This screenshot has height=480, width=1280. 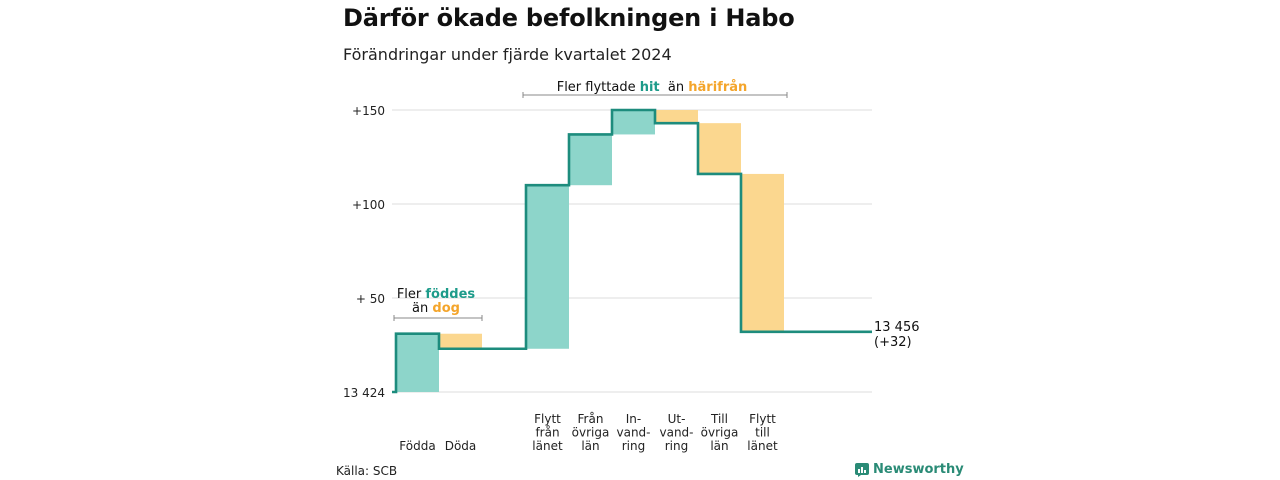 I want to click on end-value-label: 13 456, so click(x=897, y=327).